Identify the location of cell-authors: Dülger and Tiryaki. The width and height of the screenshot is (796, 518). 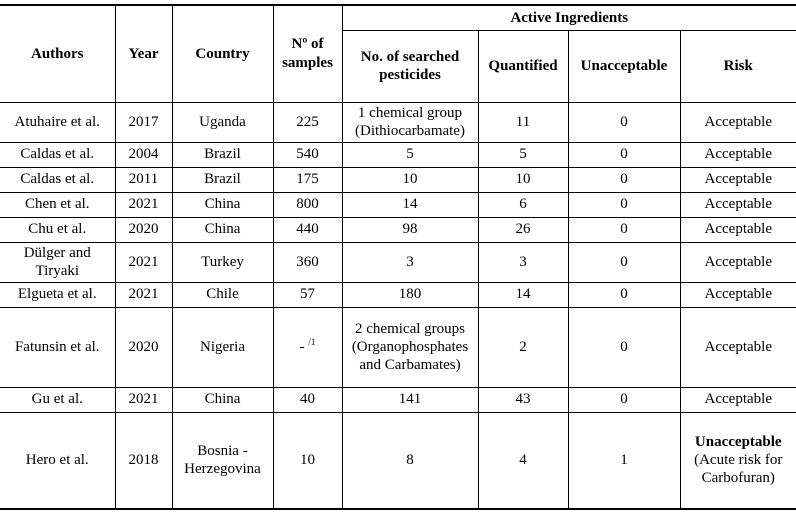
(58, 262).